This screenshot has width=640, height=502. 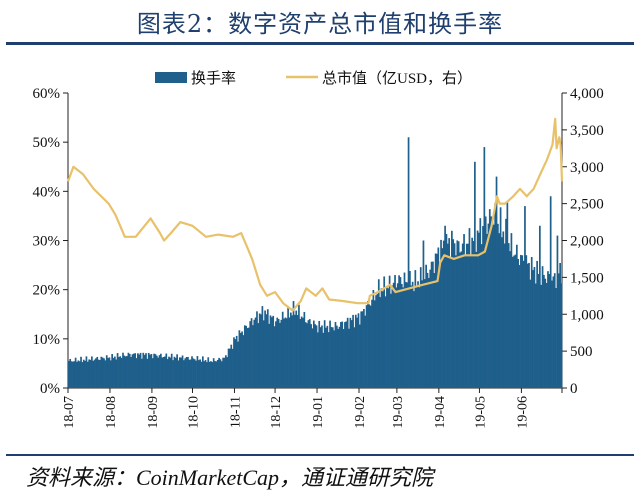 I want to click on legend-label-market-cap: 总市值（亿USD，右）, so click(x=397, y=78).